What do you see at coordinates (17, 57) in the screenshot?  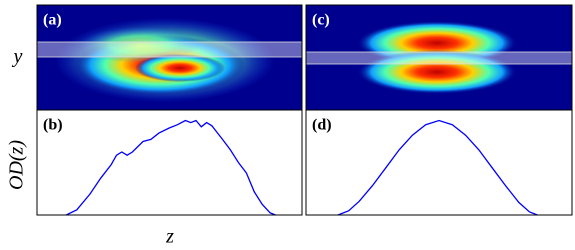 I see `y-axis-label: y` at bounding box center [17, 57].